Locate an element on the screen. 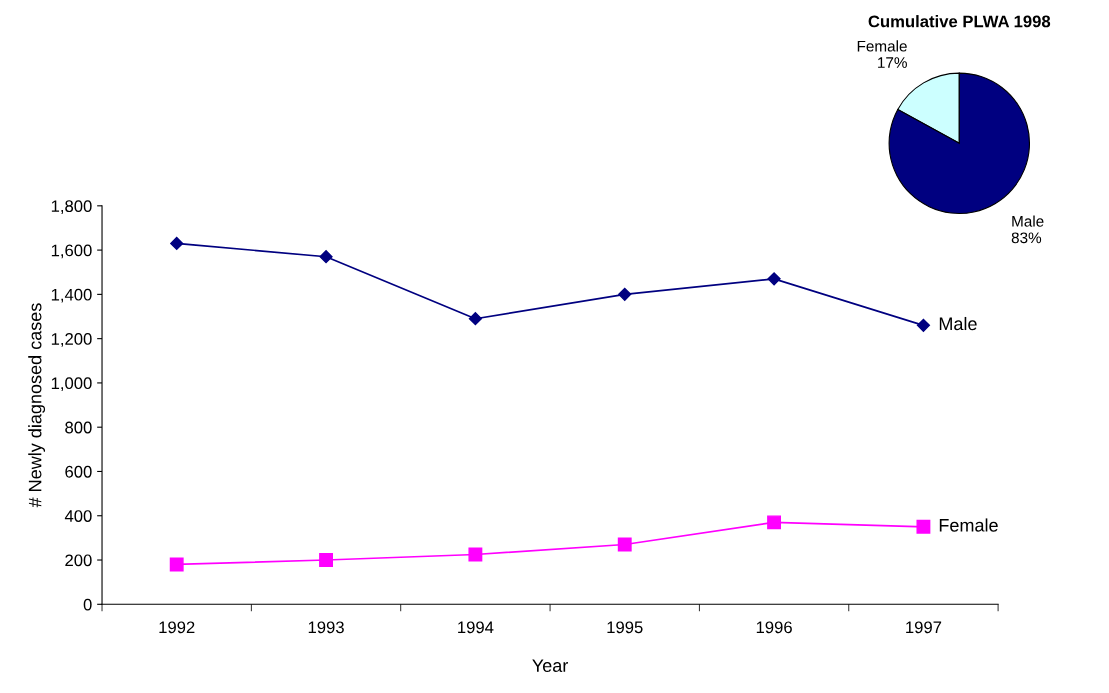 This screenshot has height=693, width=1109. x-tick-label: 1994 is located at coordinates (476, 627).